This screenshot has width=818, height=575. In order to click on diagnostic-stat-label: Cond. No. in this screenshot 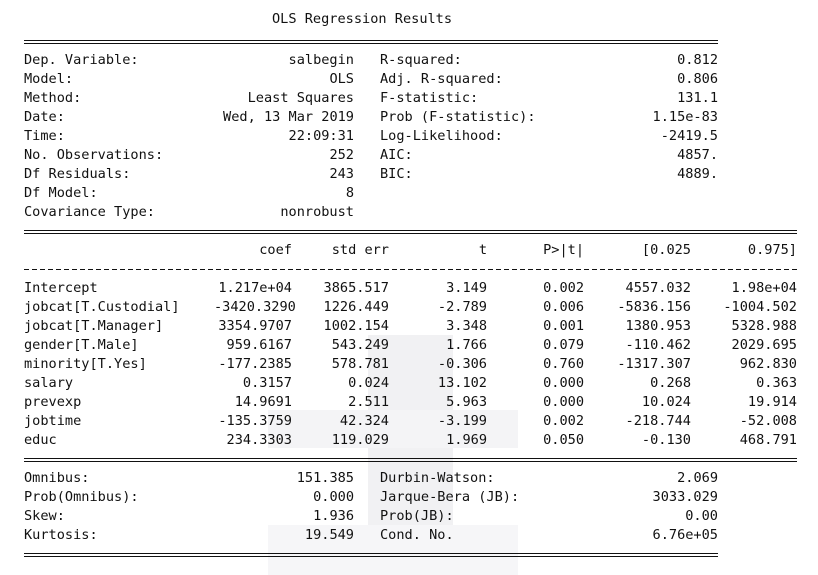, I will do `click(417, 535)`.